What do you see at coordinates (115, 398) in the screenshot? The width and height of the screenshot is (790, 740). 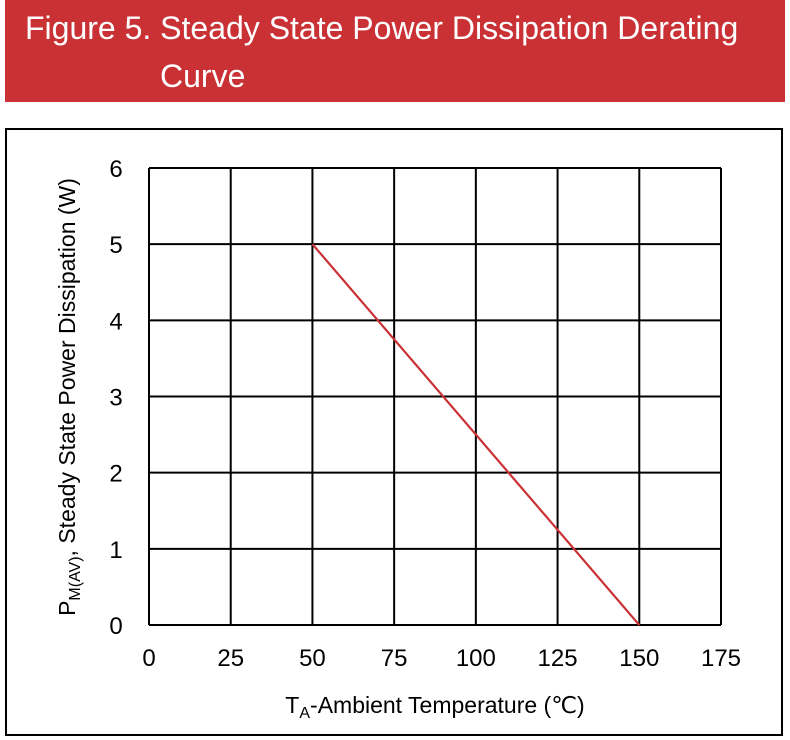 I see `y-tick-label-3: 3` at bounding box center [115, 398].